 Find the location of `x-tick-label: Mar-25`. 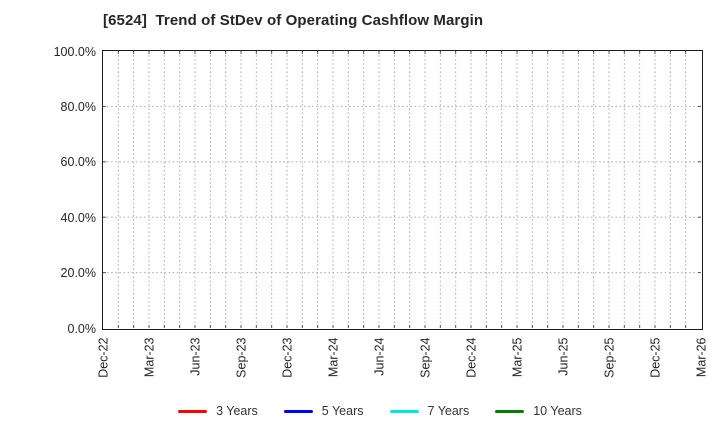

x-tick-label: Mar-25 is located at coordinates (517, 357).